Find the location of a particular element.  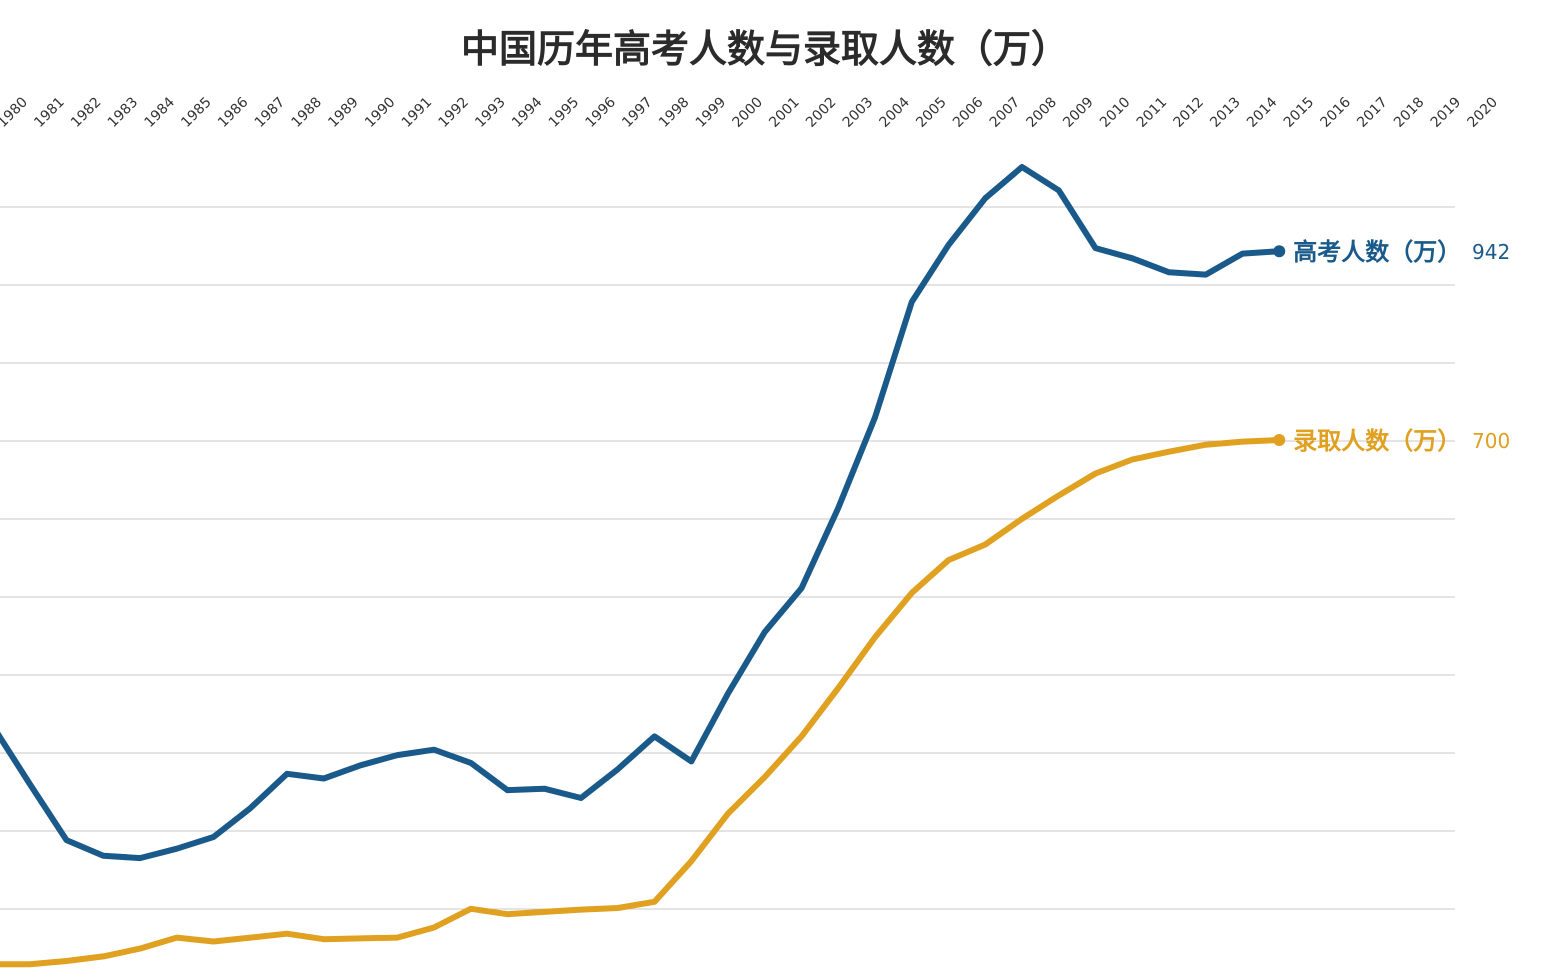

x-tick-label: 2012 is located at coordinates (1189, 112).